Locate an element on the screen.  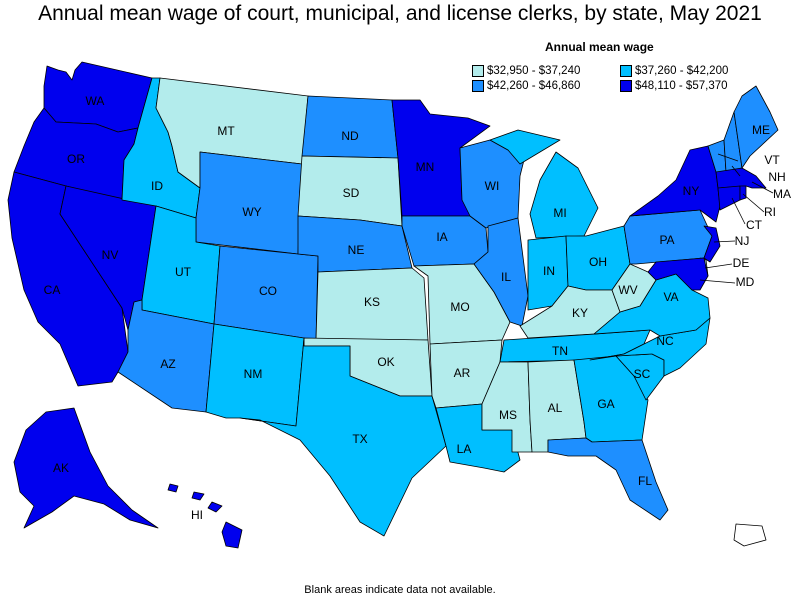
leader-de is located at coordinates (718, 266).